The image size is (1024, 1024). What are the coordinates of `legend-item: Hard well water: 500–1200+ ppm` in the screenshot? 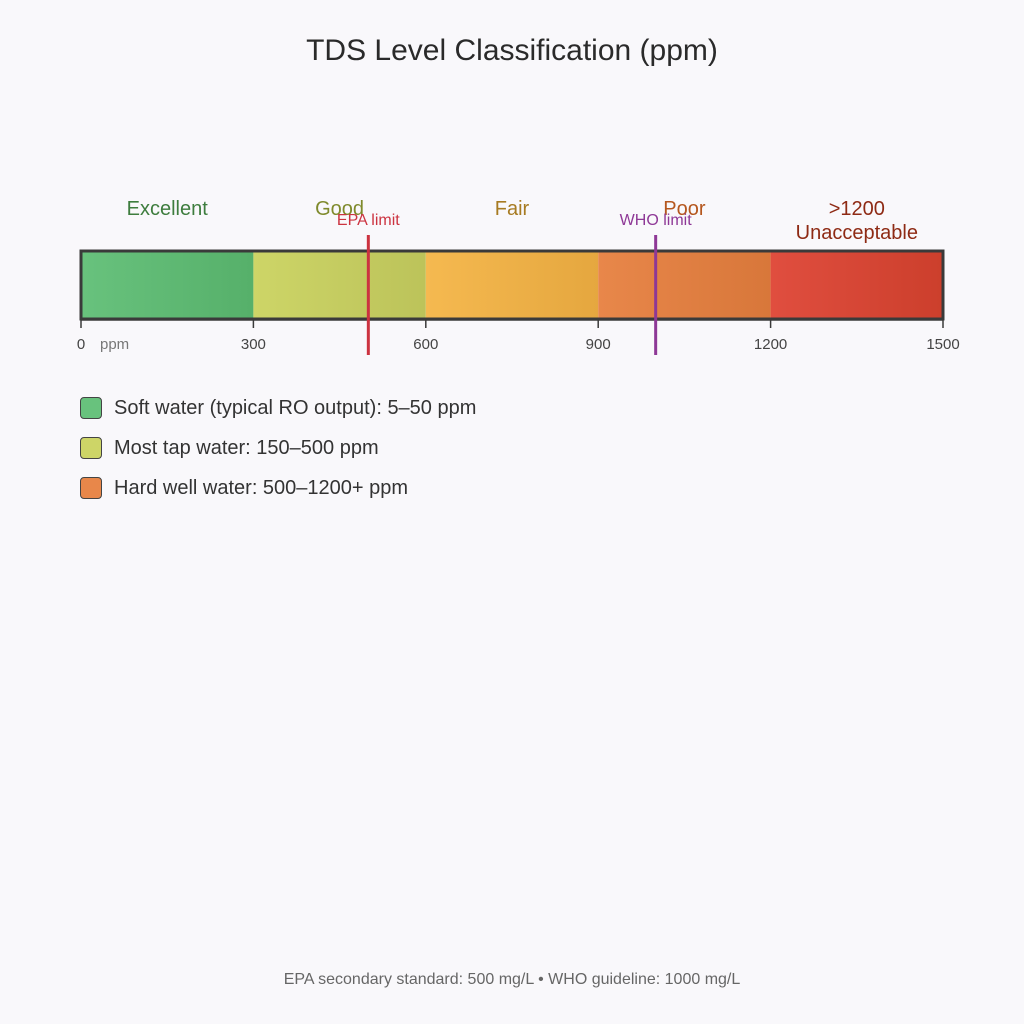 It's located at (278, 488).